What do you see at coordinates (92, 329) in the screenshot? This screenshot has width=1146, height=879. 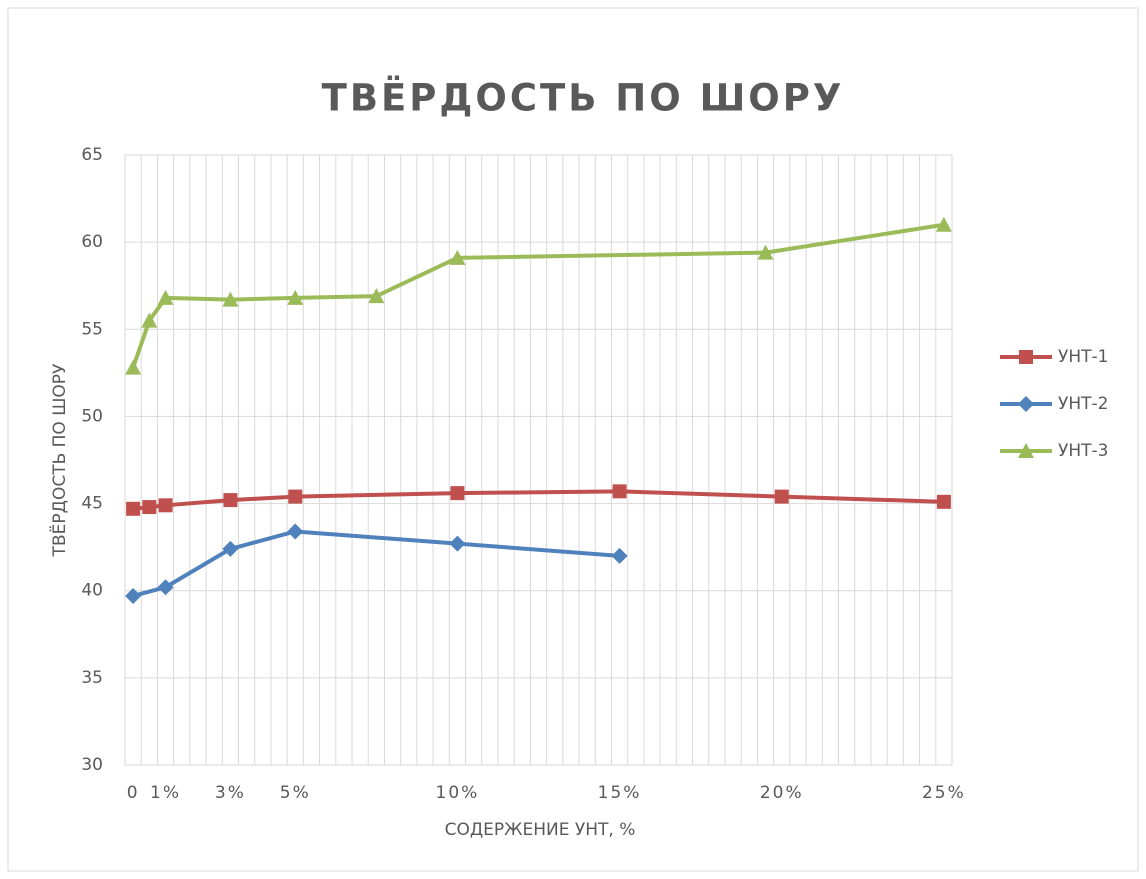 I see `y-tick-label: 55` at bounding box center [92, 329].